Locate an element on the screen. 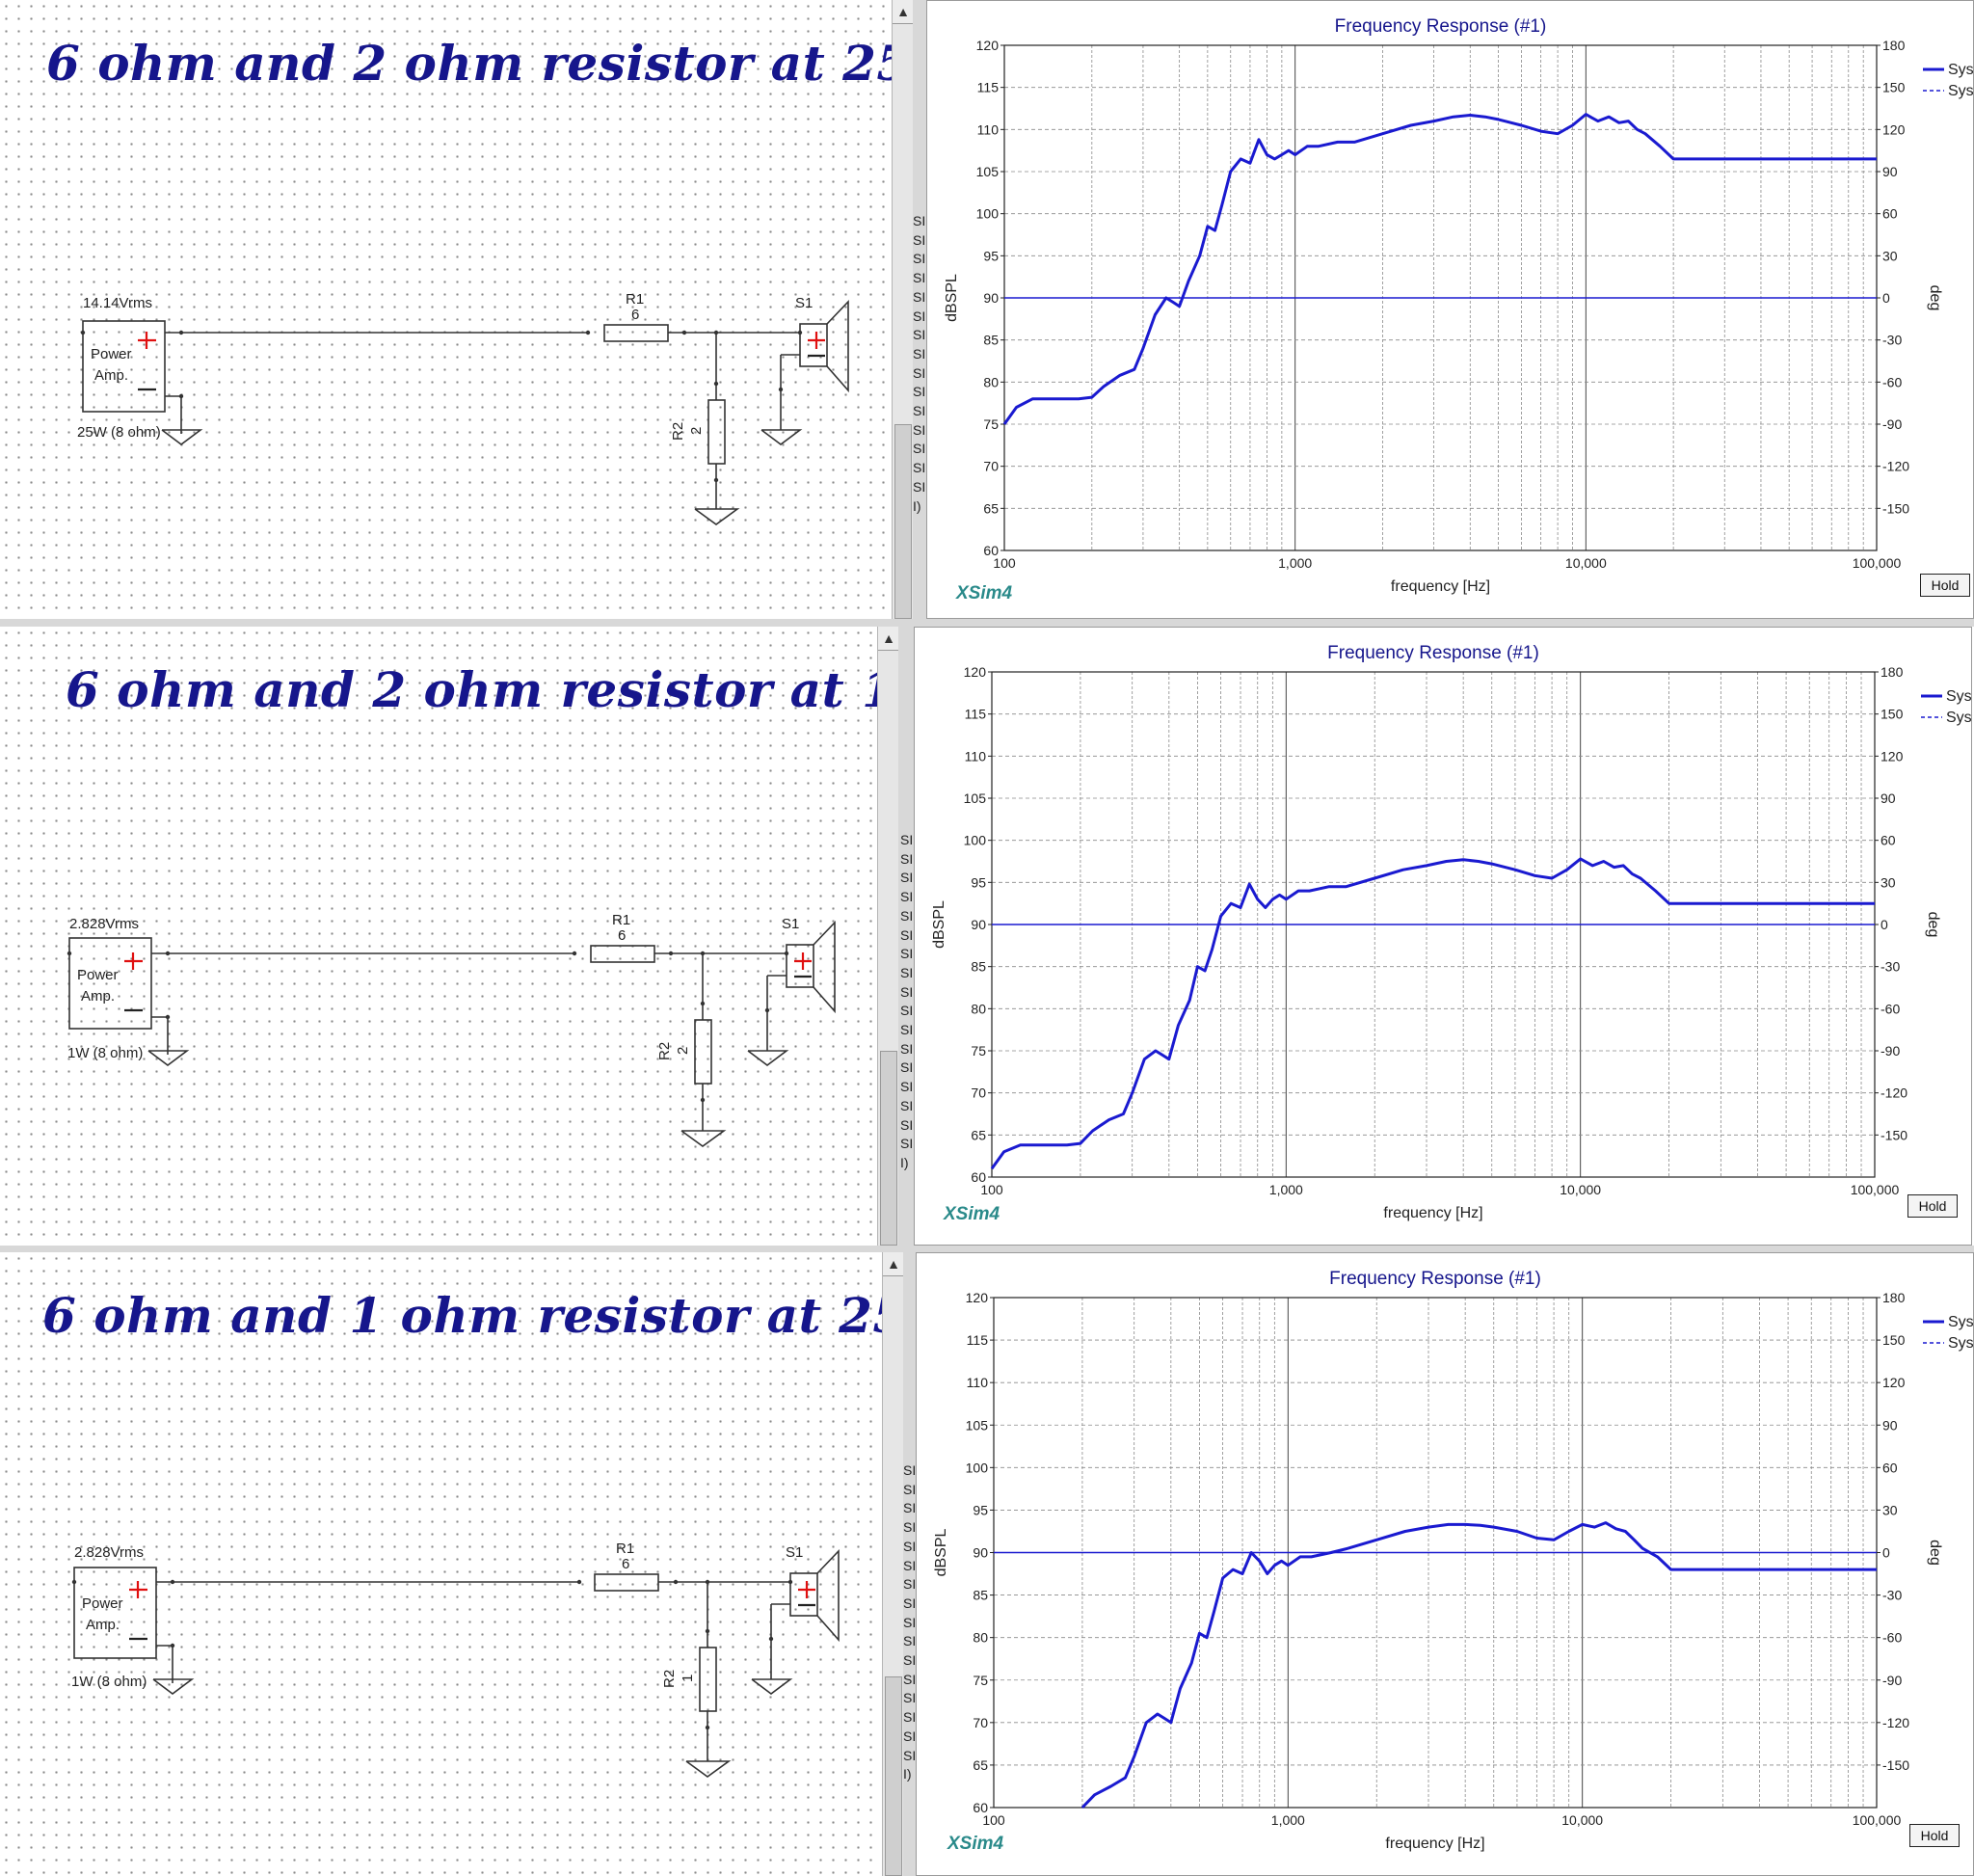  xsim-logo: XSim4 is located at coordinates (972, 1214).